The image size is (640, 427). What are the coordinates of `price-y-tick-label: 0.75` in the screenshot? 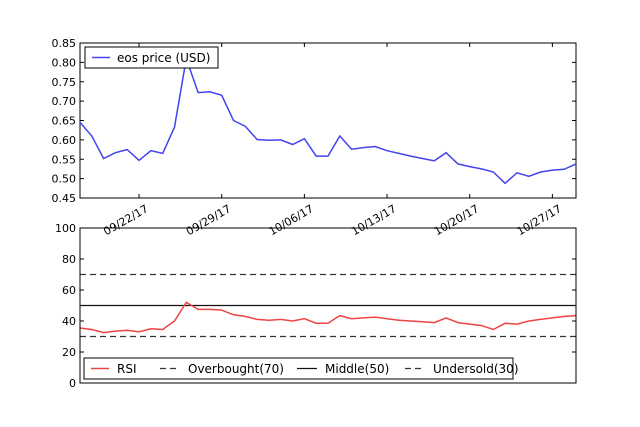 It's located at (64, 82).